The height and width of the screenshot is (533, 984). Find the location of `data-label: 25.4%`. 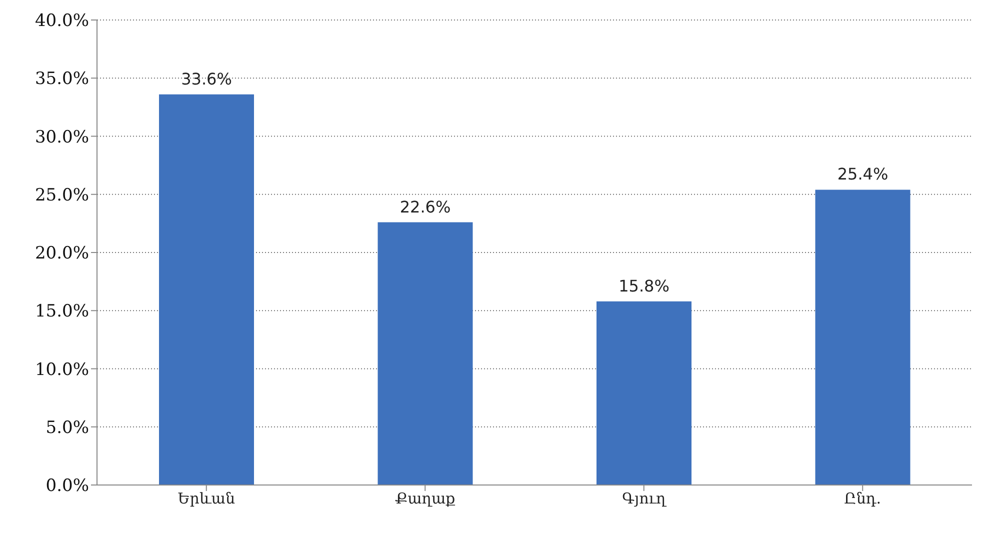

data-label: 25.4% is located at coordinates (862, 174).